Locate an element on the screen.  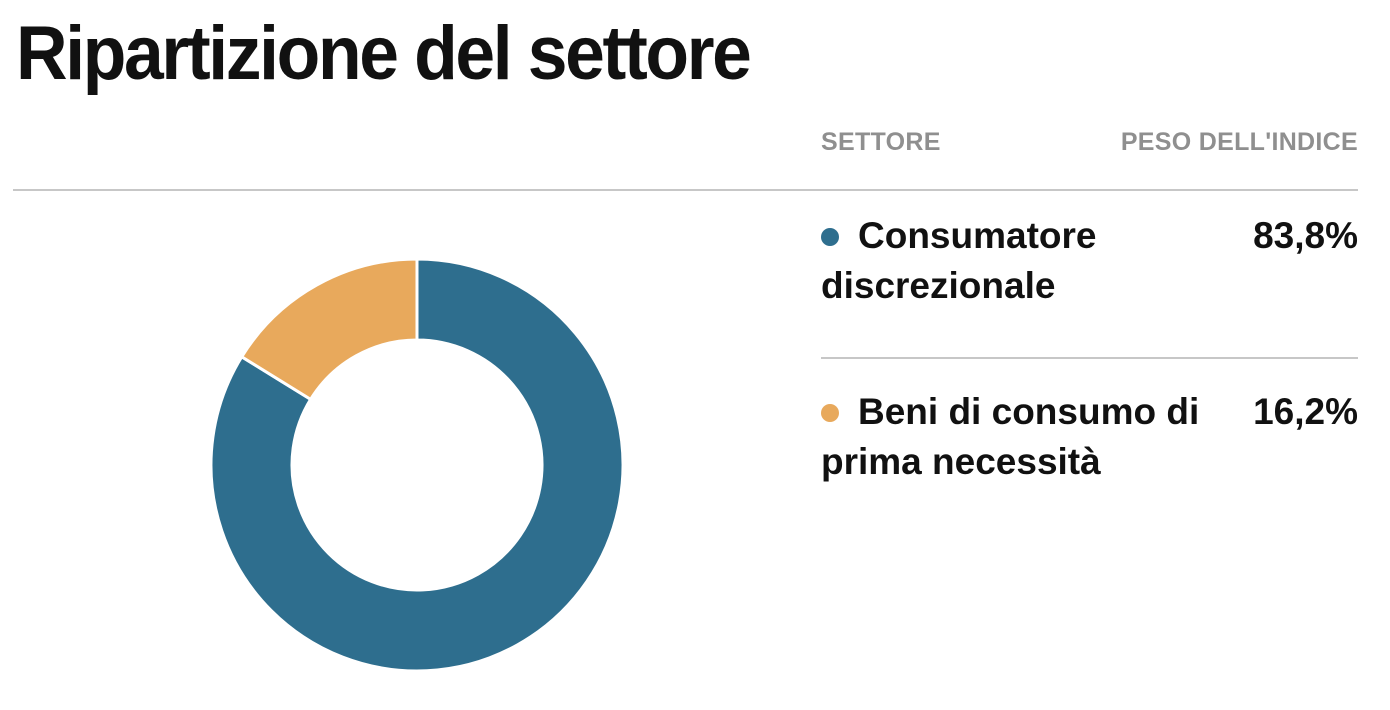
legend-dot-consumatore-discrezionale is located at coordinates (830, 237).